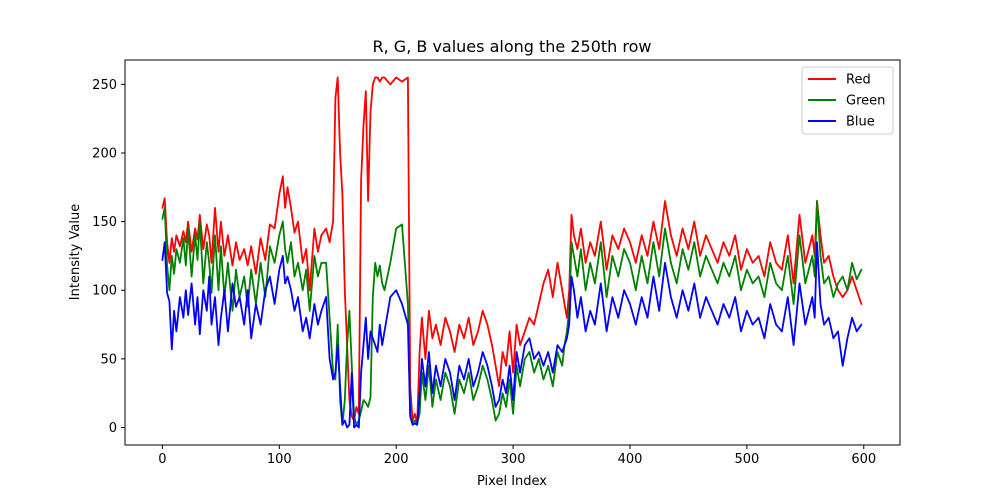 The height and width of the screenshot is (500, 1000). Describe the element at coordinates (746, 459) in the screenshot. I see `x-tick-label: 500` at that location.